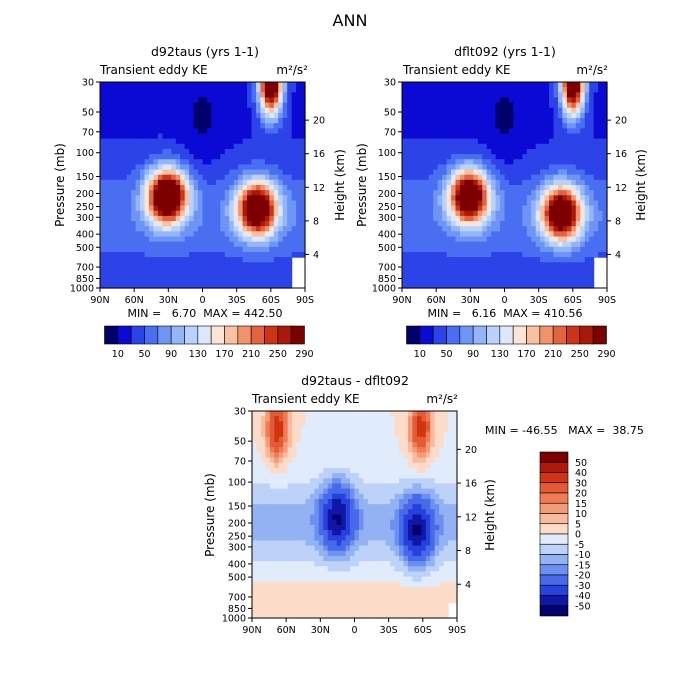 The image size is (700, 700). Describe the element at coordinates (350, 20) in the screenshot. I see `figure-title: ANN` at that location.